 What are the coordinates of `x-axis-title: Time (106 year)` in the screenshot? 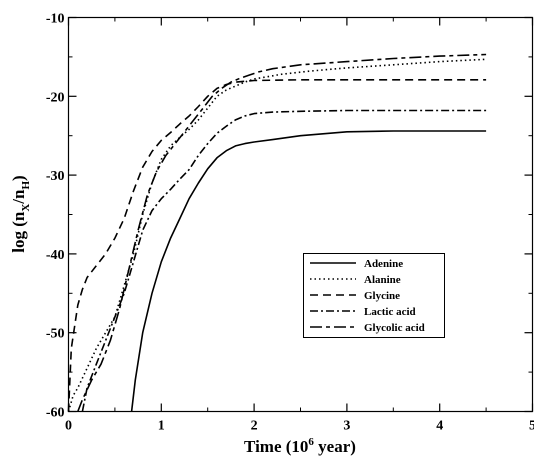 It's located at (300, 446).